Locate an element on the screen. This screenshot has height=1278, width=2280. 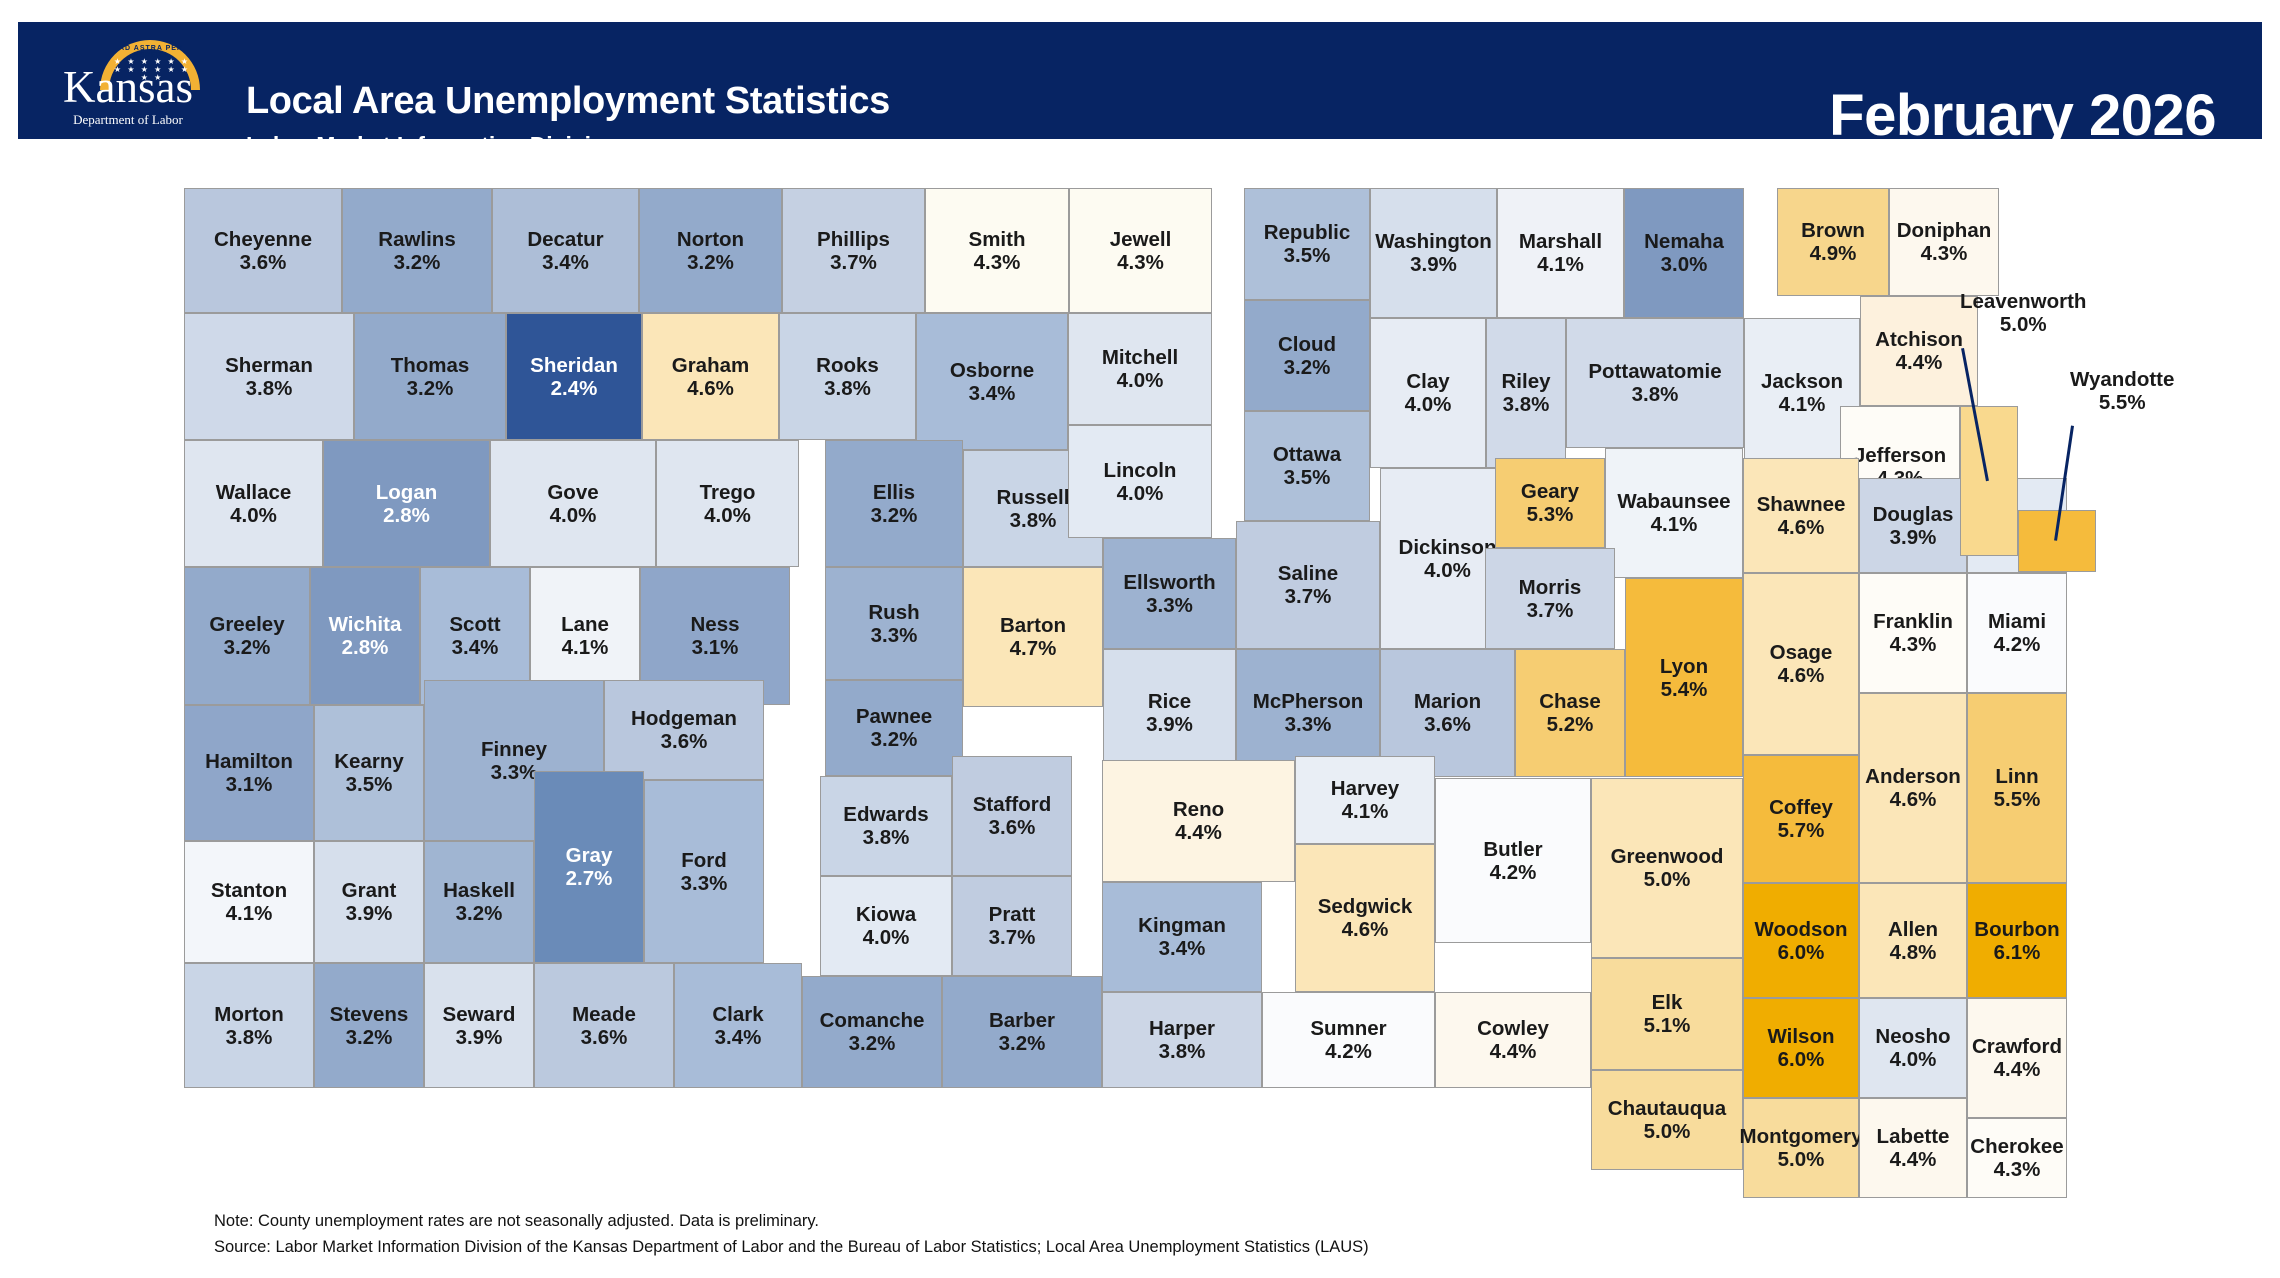
county-saline: Saline 3.7% is located at coordinates (1308, 585).